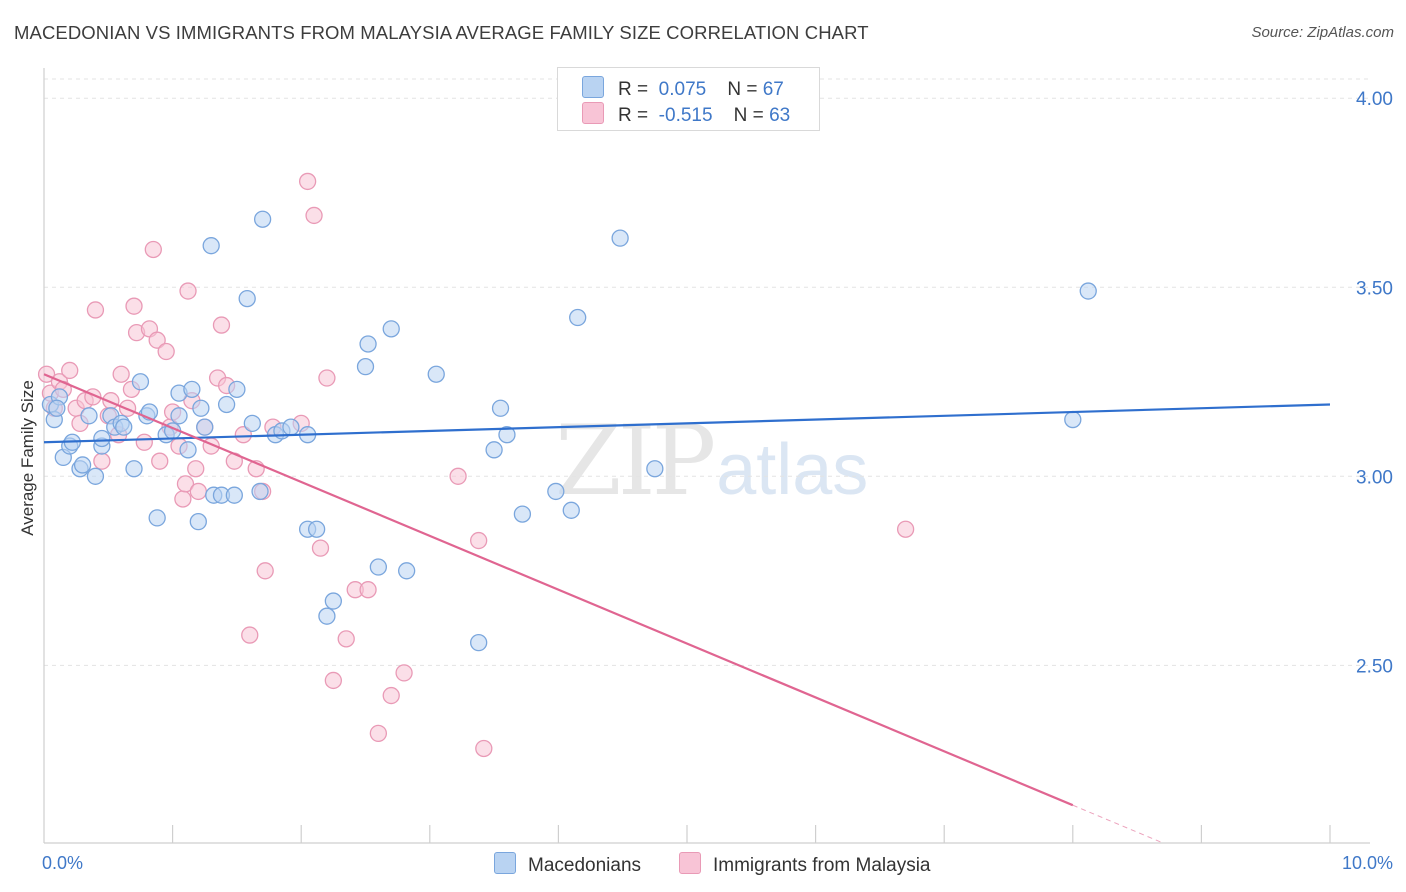  I want to click on y-tick-label: 3.00, so click(1374, 477).